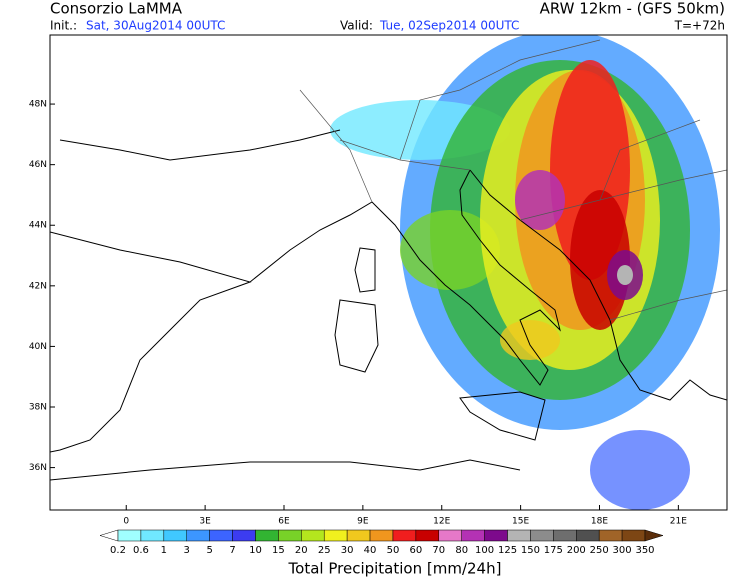  I want to click on colorbar-label: 25, so click(324, 550).